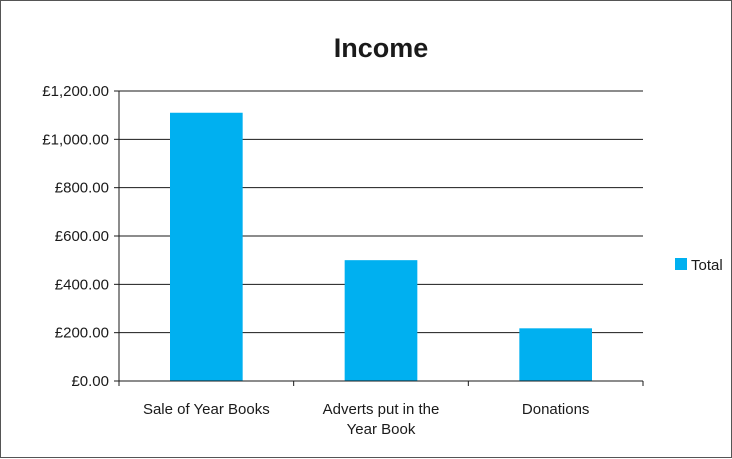  What do you see at coordinates (681, 264) in the screenshot?
I see `legend-swatch-total` at bounding box center [681, 264].